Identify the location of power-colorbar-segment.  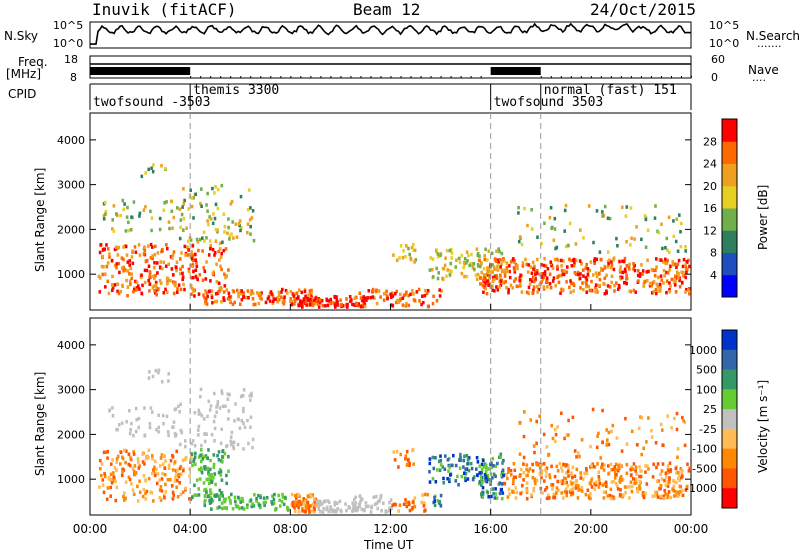
(729, 152).